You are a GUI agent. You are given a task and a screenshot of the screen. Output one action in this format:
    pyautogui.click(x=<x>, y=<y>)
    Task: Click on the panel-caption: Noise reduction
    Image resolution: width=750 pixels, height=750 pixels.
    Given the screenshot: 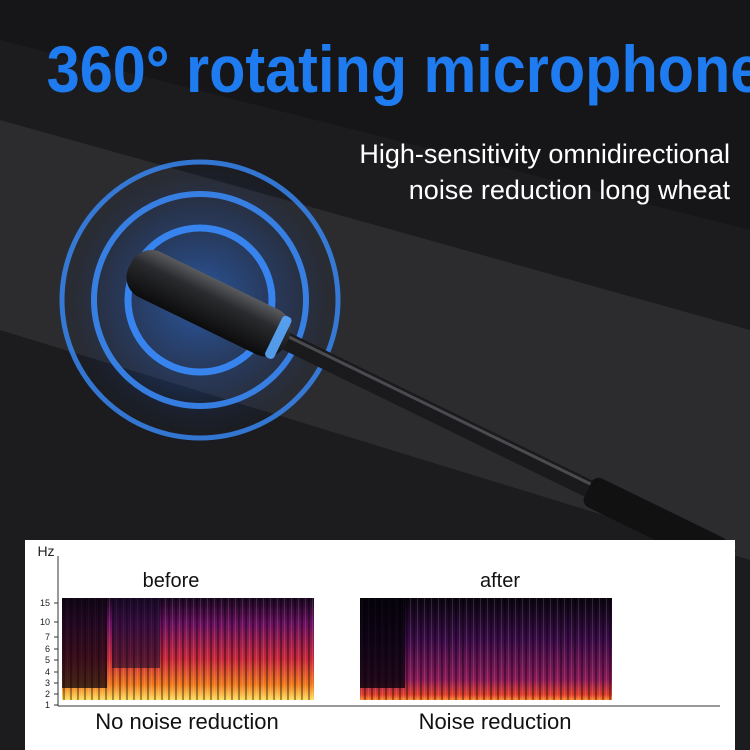 What is the action you would take?
    pyautogui.click(x=495, y=721)
    